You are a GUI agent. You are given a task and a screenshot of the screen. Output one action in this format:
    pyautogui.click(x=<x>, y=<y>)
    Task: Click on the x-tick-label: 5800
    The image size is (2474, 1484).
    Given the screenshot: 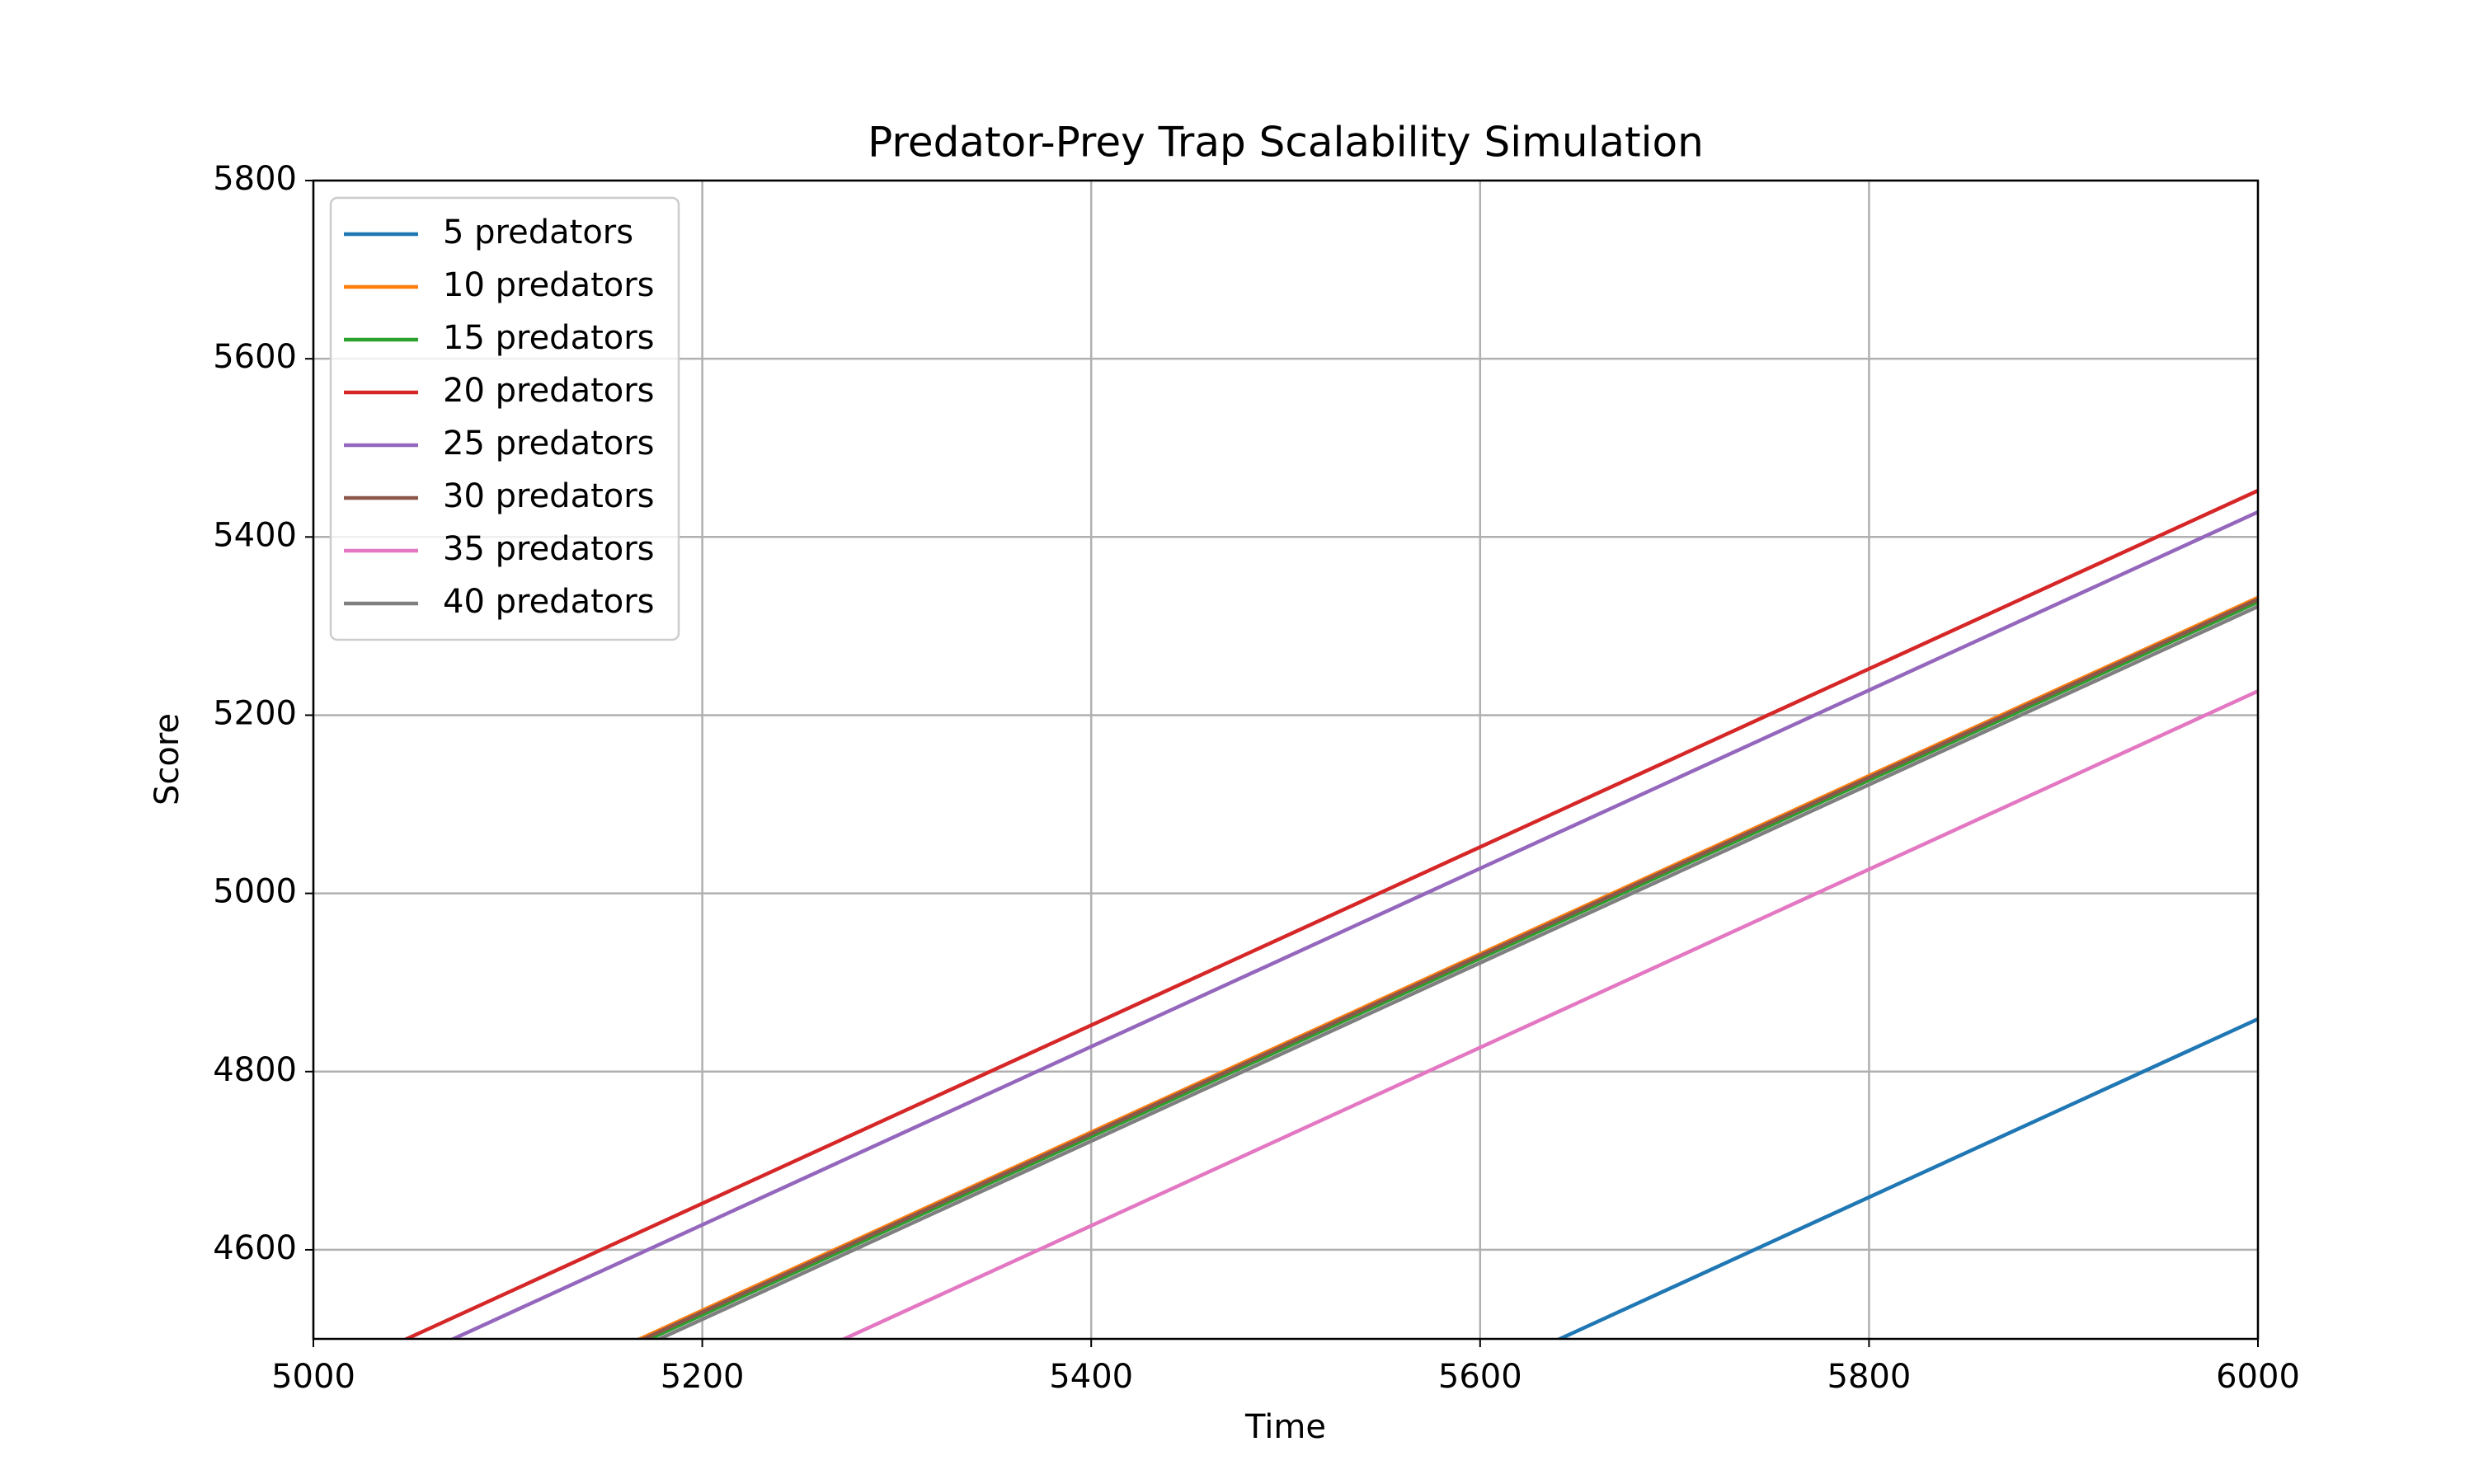 What is the action you would take?
    pyautogui.click(x=1869, y=1377)
    